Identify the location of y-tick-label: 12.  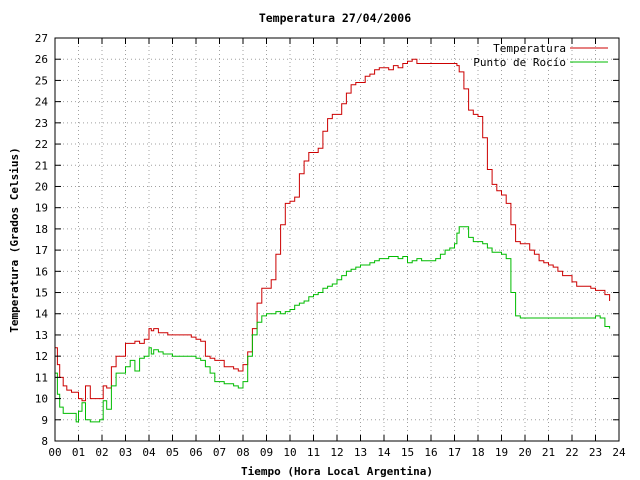
(41, 356).